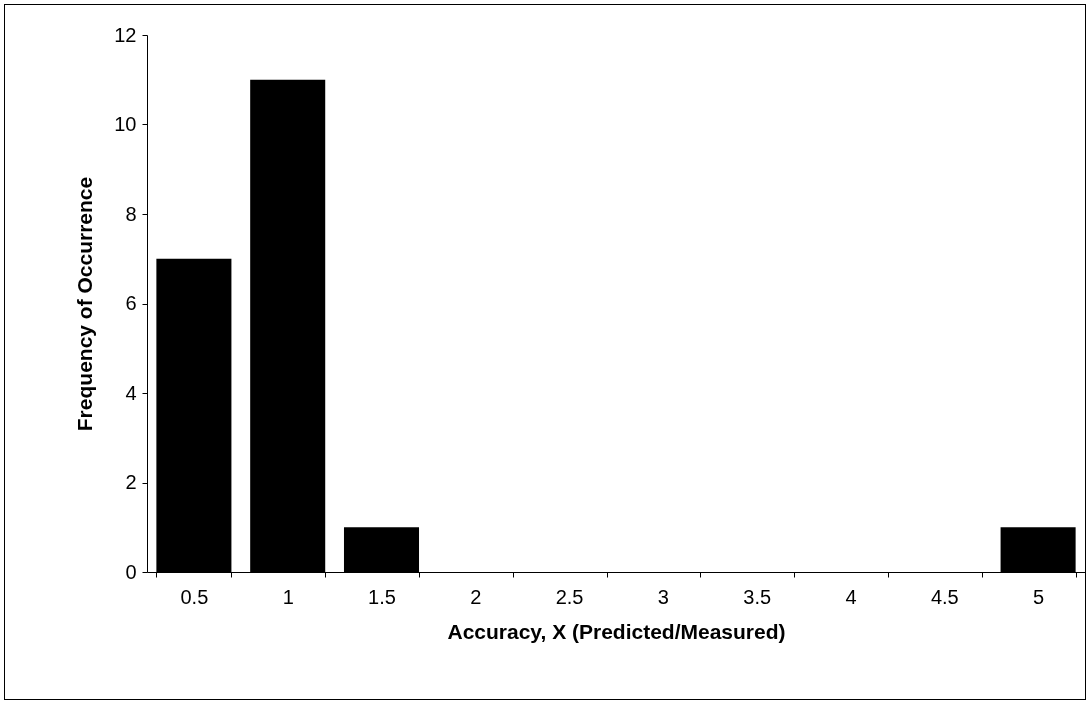 The image size is (1092, 706). I want to click on x-tick-label: 1, so click(288, 596).